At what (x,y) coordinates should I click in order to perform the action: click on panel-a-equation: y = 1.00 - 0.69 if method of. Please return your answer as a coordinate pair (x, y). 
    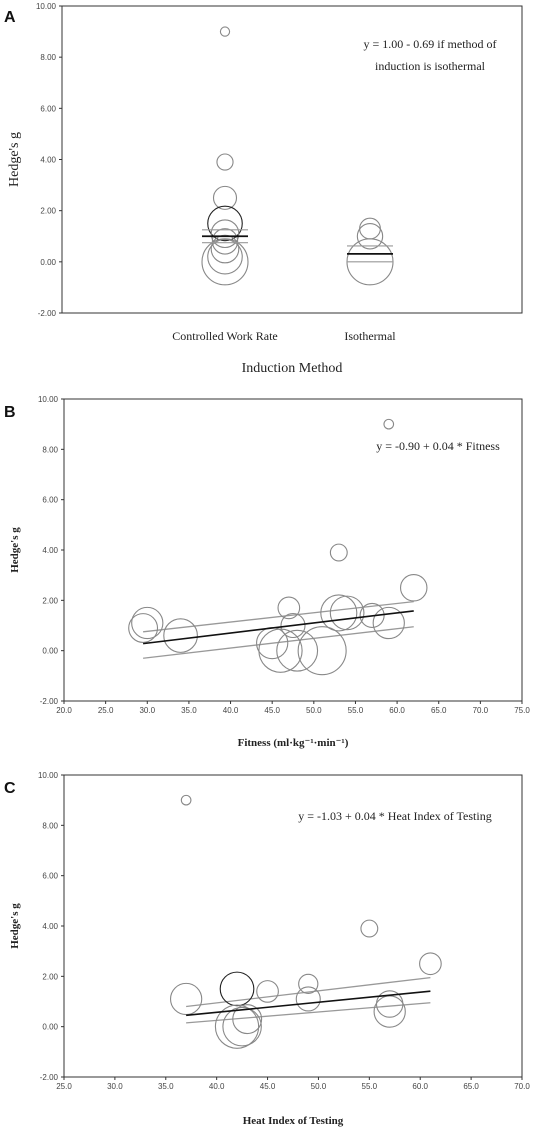
    Looking at the image, I should click on (429, 44).